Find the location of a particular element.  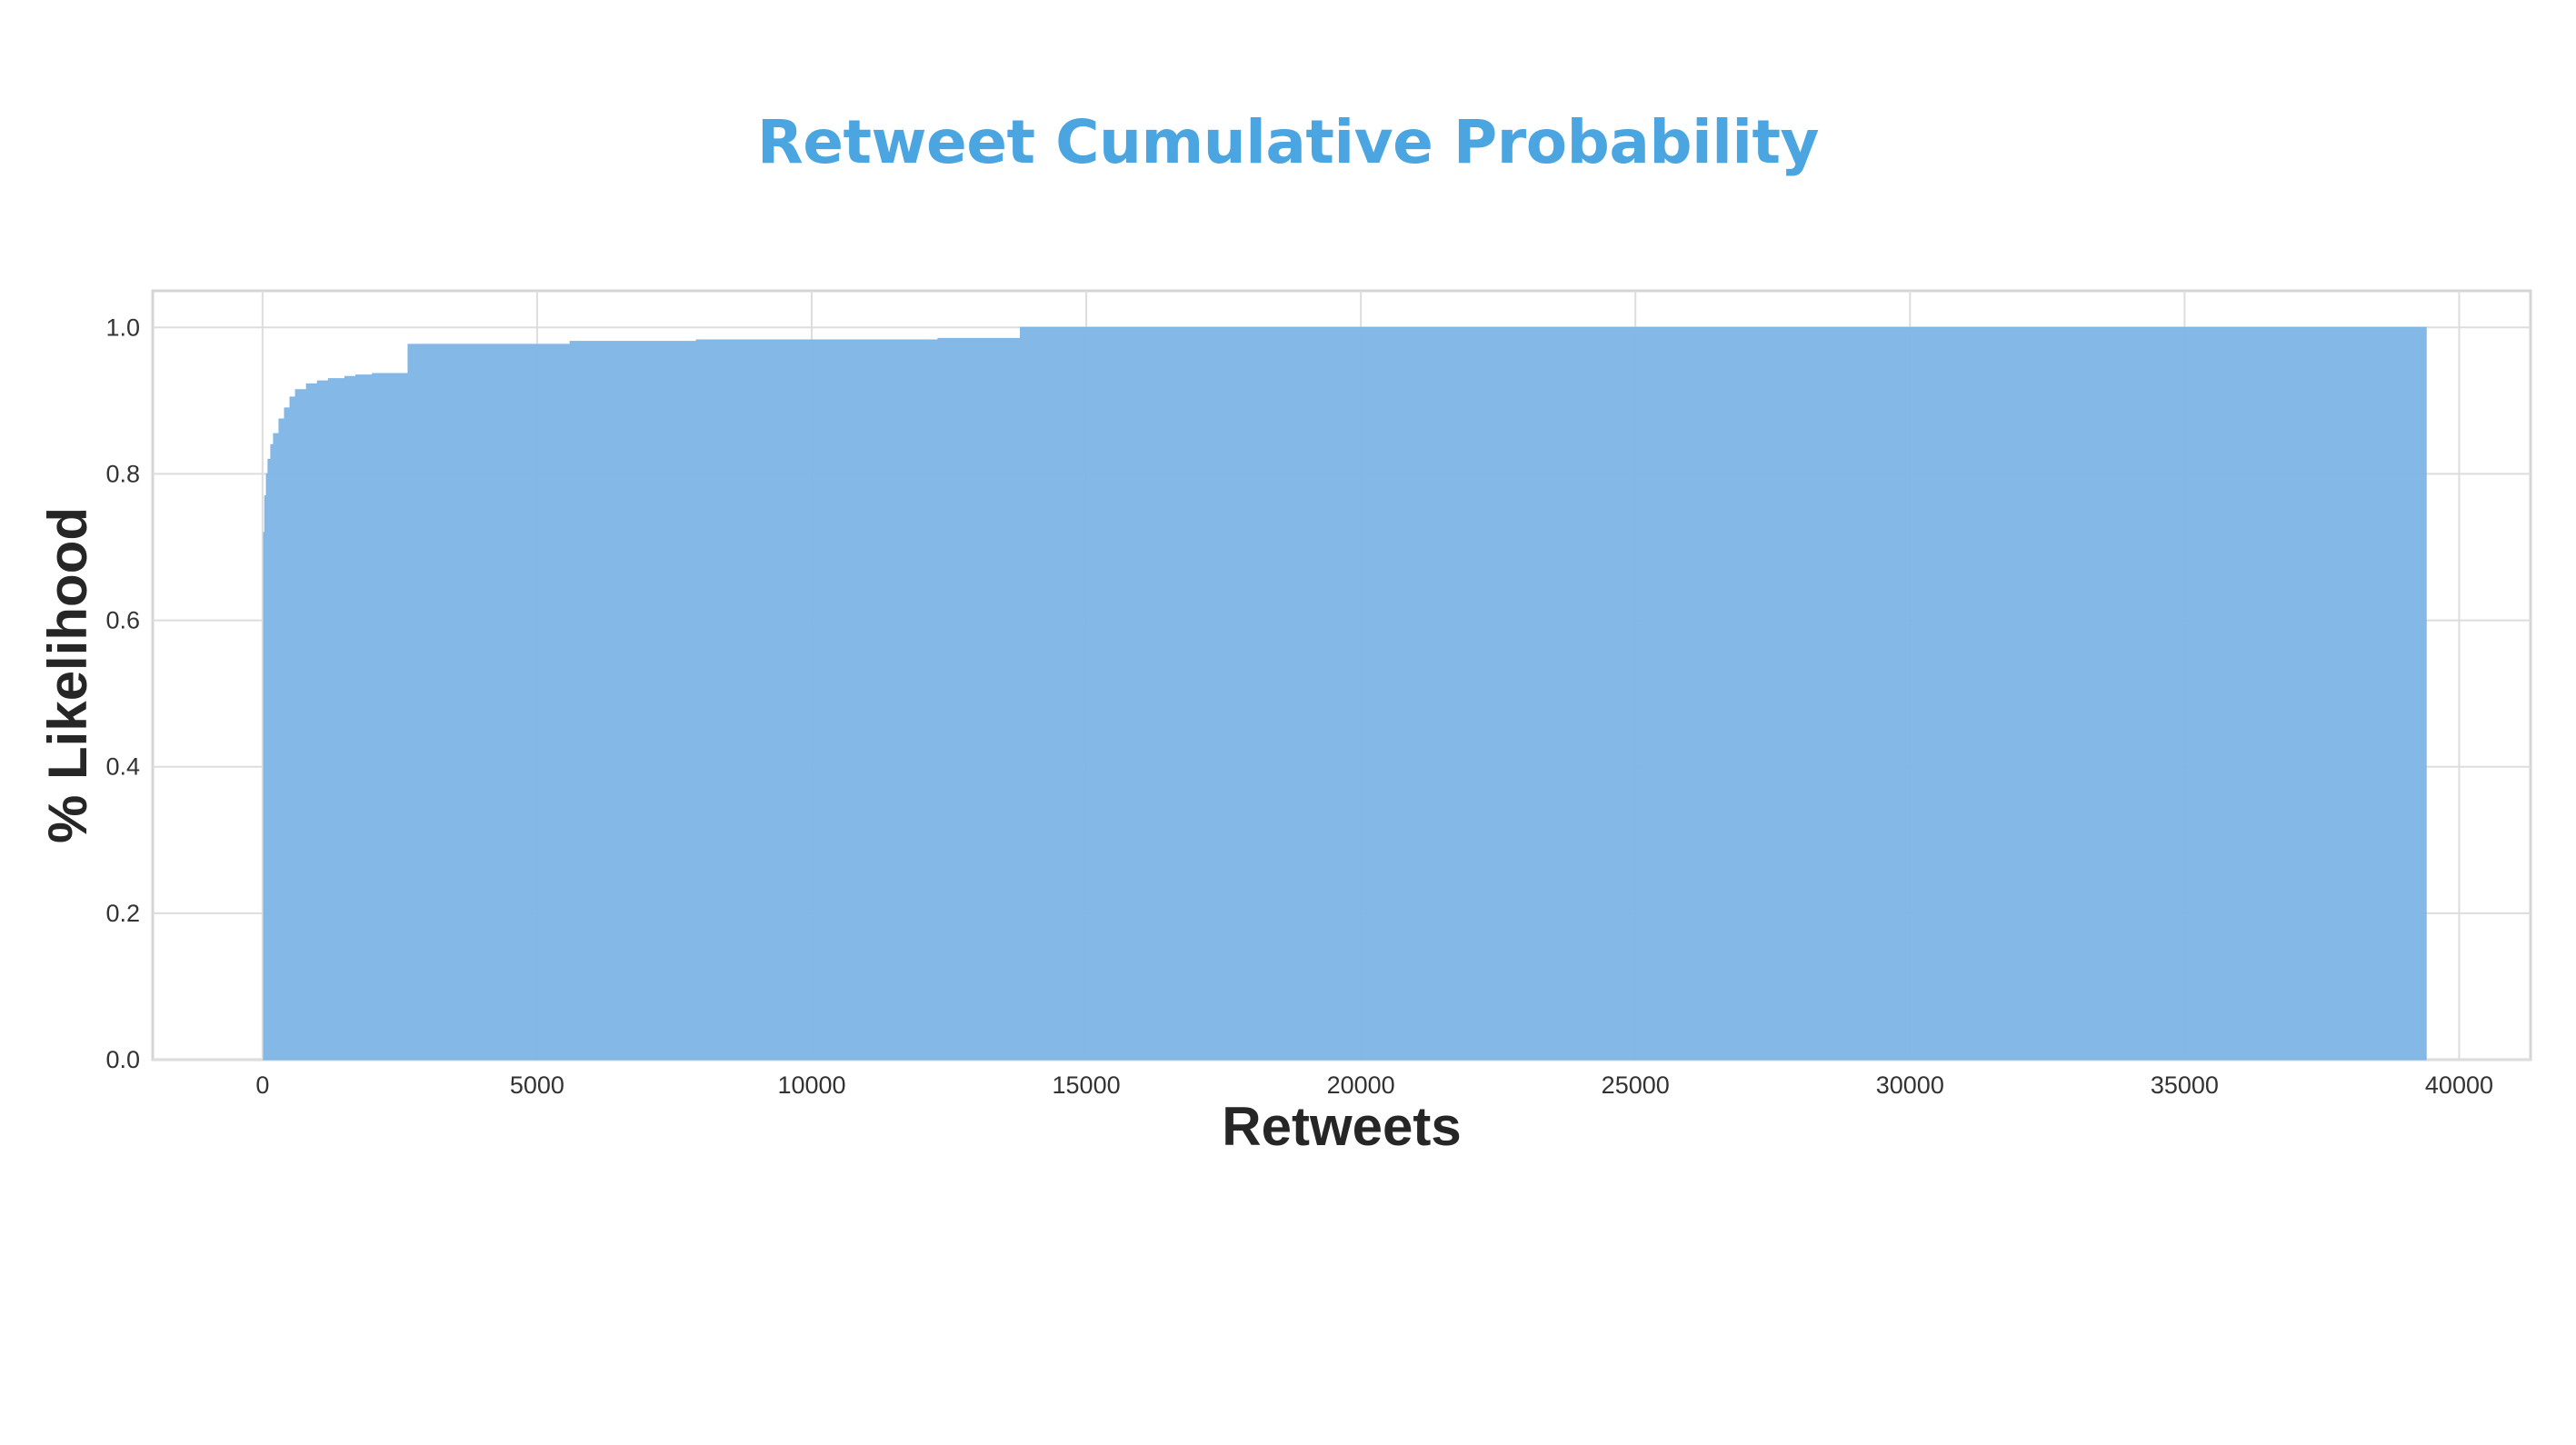

x-tick-label: 20000 is located at coordinates (1361, 1085).